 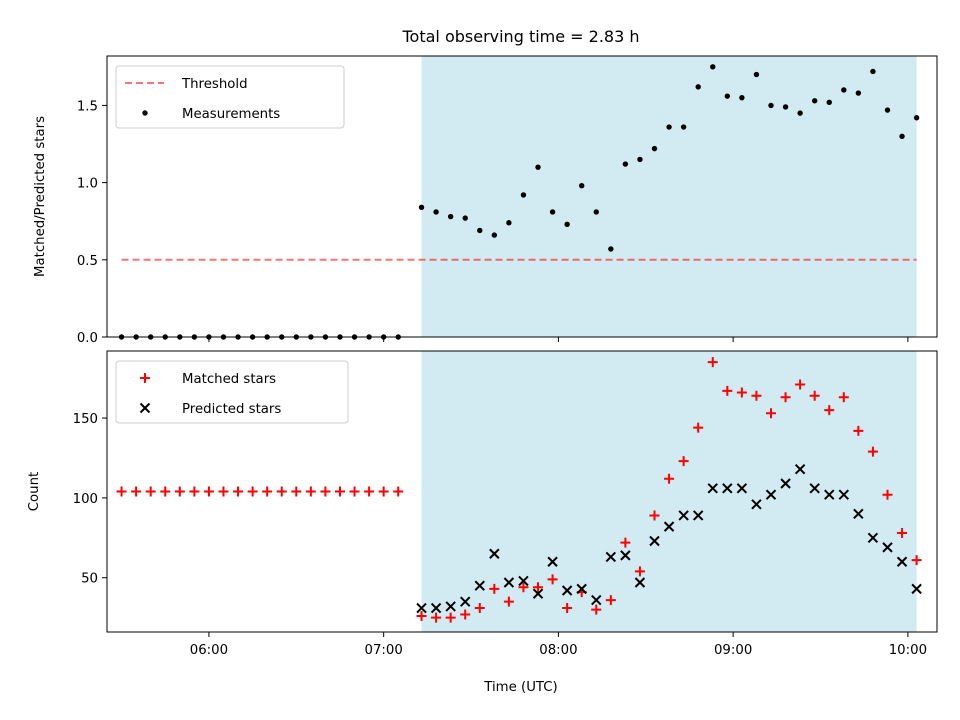 I want to click on top-y-tick-label: 1.5, so click(x=87, y=106).